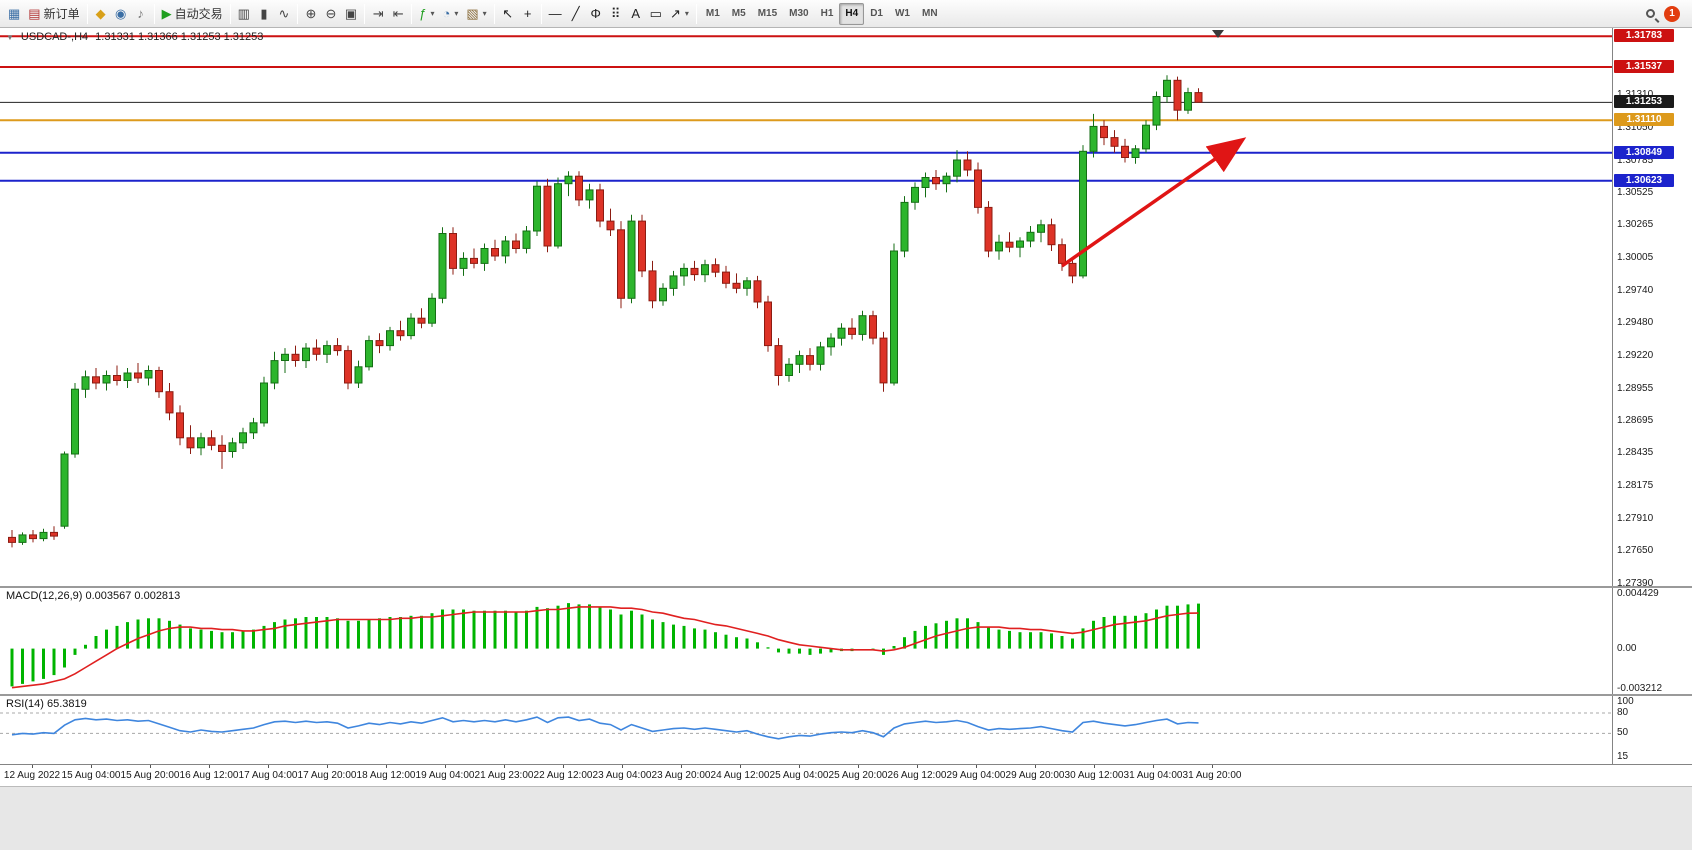 This screenshot has width=1692, height=850. I want to click on timeframe-h1-button: H1, so click(827, 13).